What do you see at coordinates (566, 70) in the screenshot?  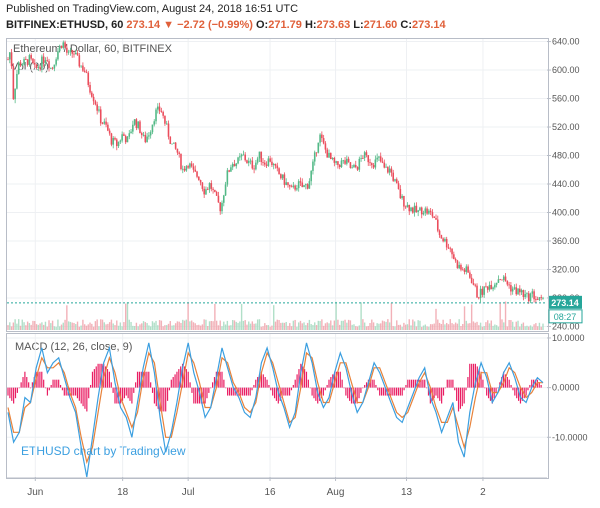 I see `price-tick-label: 600.00` at bounding box center [566, 70].